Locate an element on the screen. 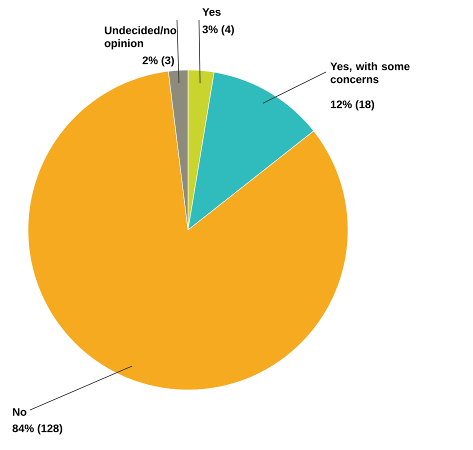  data-label: 84% (128) is located at coordinates (37, 429).